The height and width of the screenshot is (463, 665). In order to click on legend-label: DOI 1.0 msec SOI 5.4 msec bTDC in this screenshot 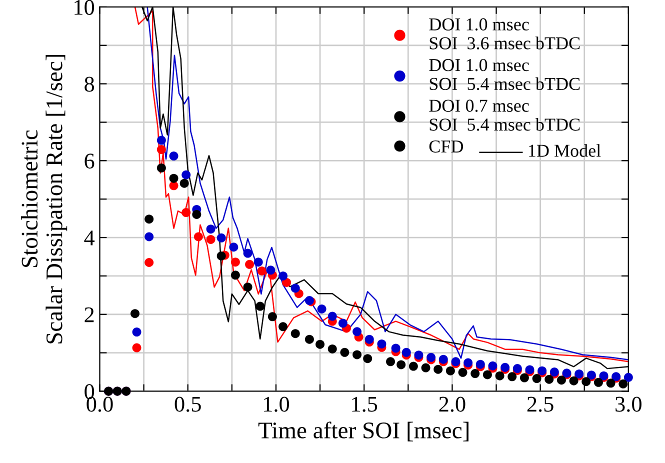, I will do `click(504, 74)`.